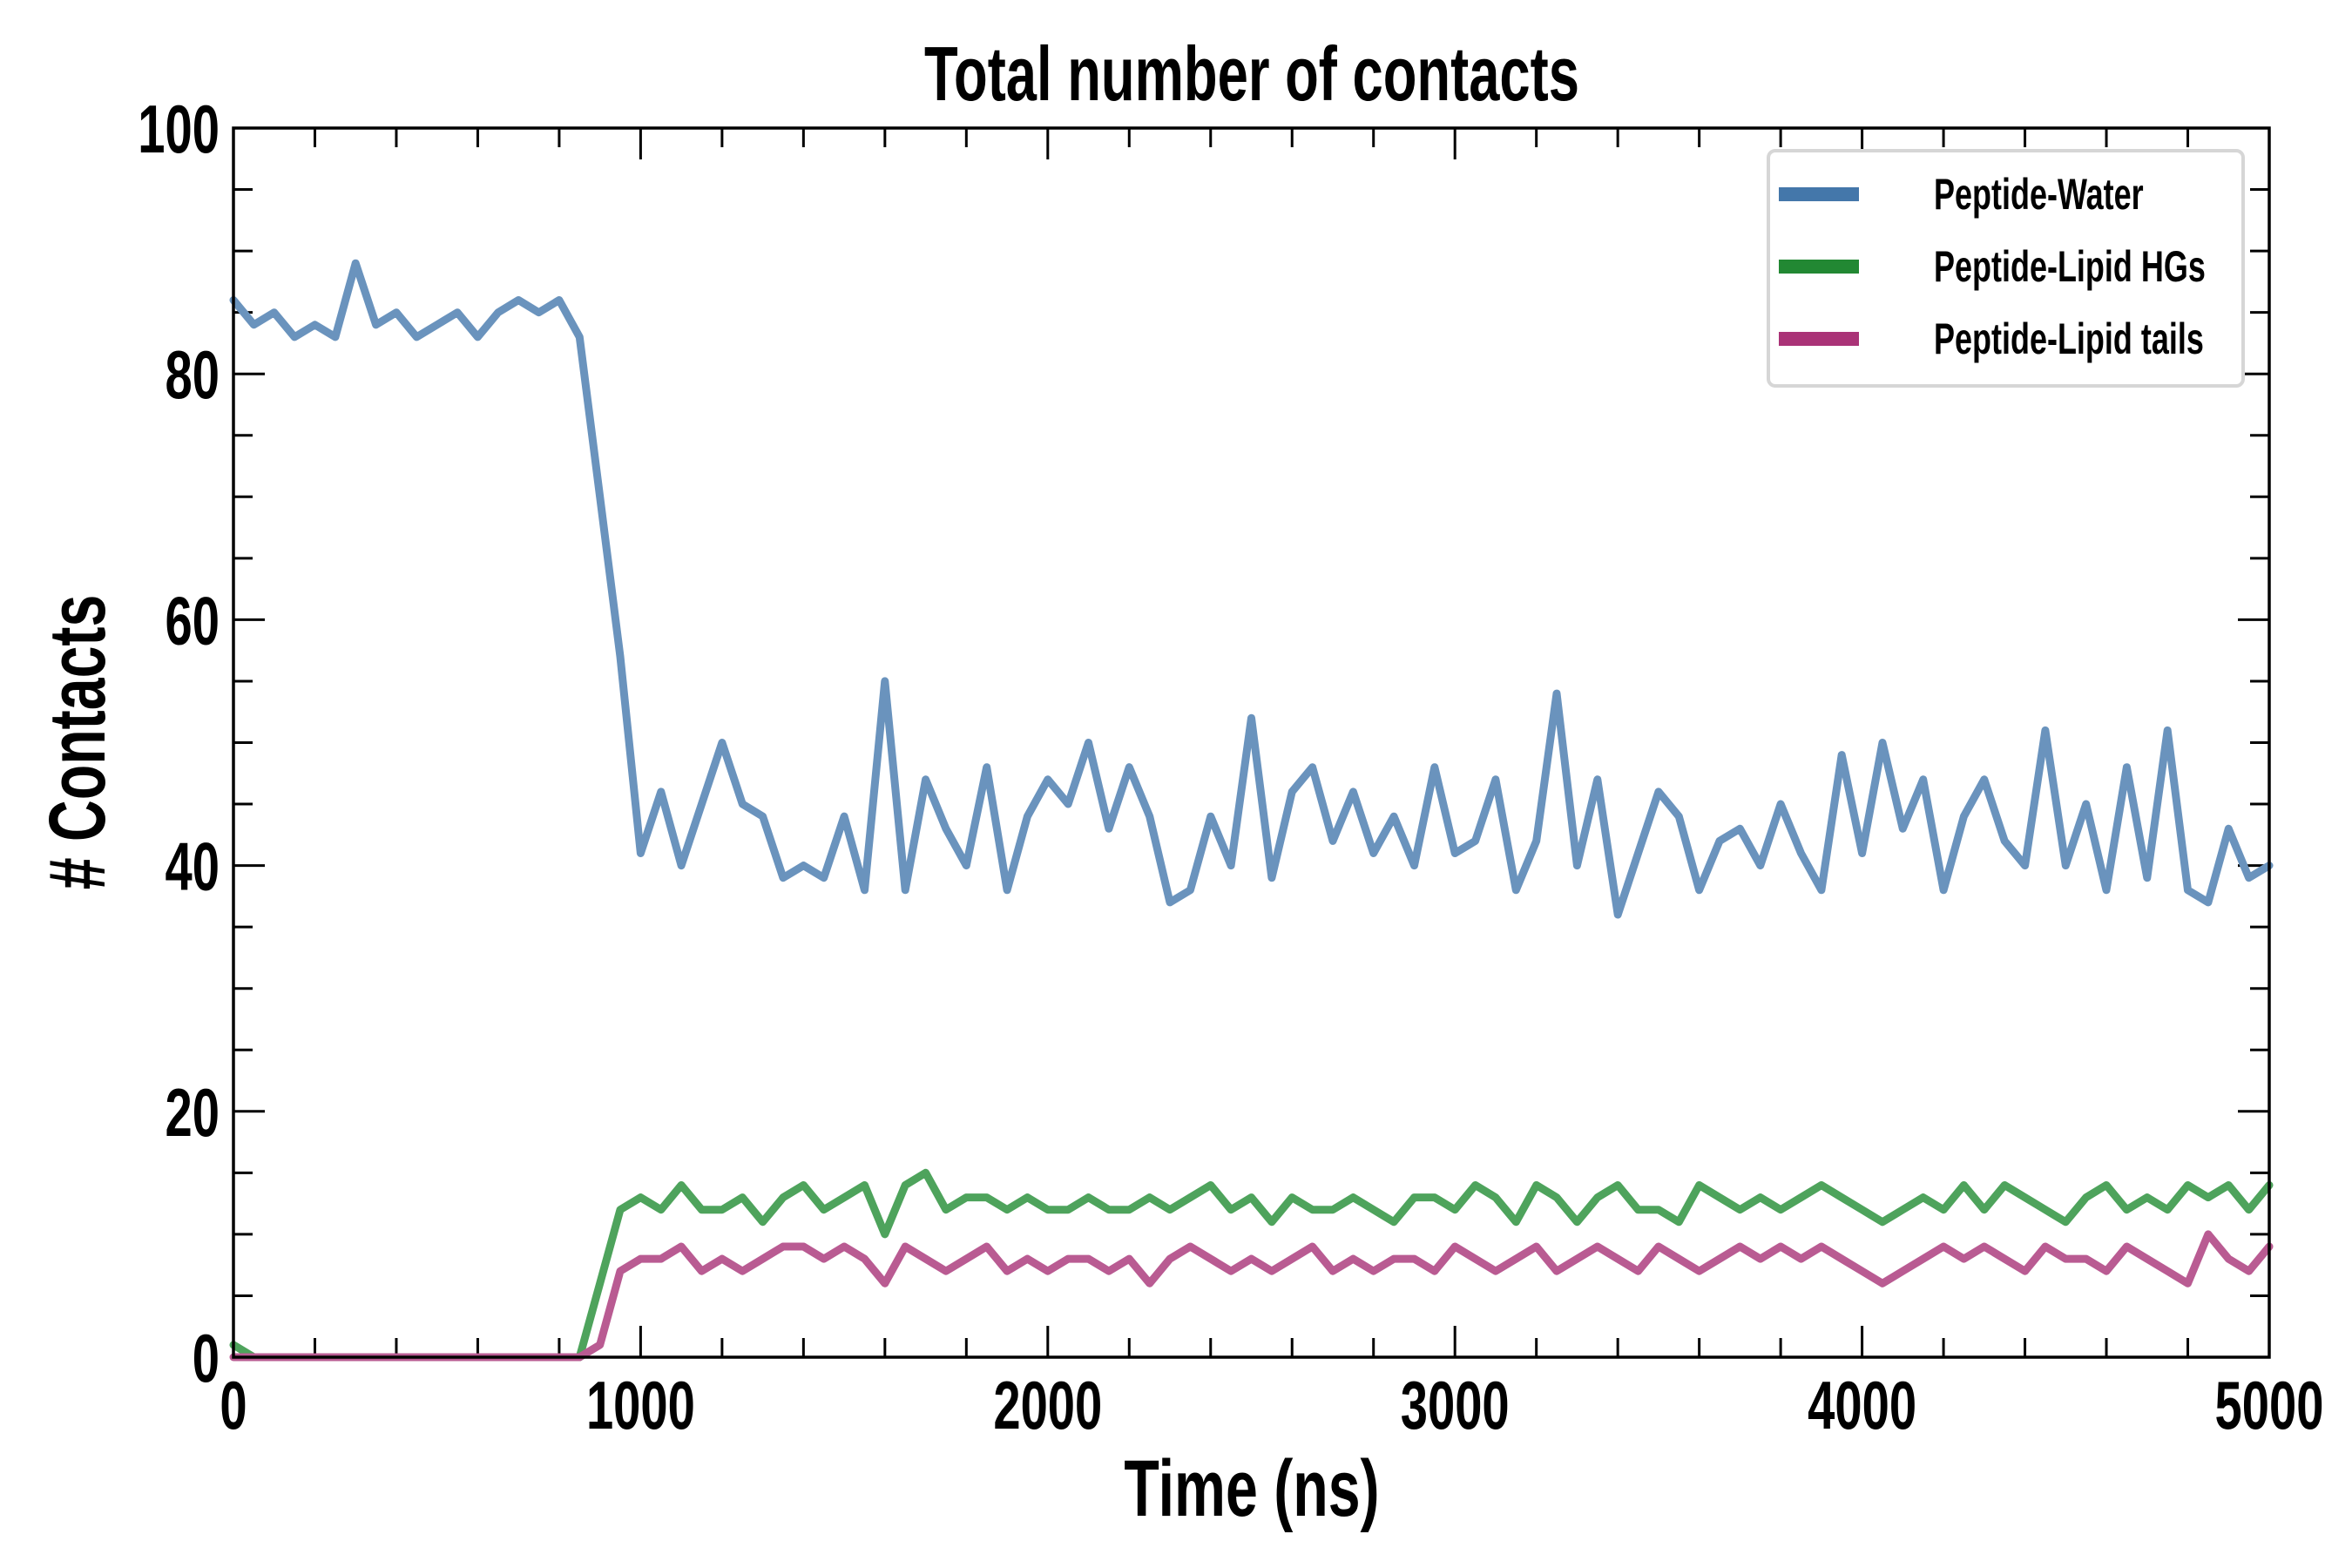 Image resolution: width=2352 pixels, height=1568 pixels. I want to click on legend-label: Peptide-Lipid HGs, so click(2070, 267).